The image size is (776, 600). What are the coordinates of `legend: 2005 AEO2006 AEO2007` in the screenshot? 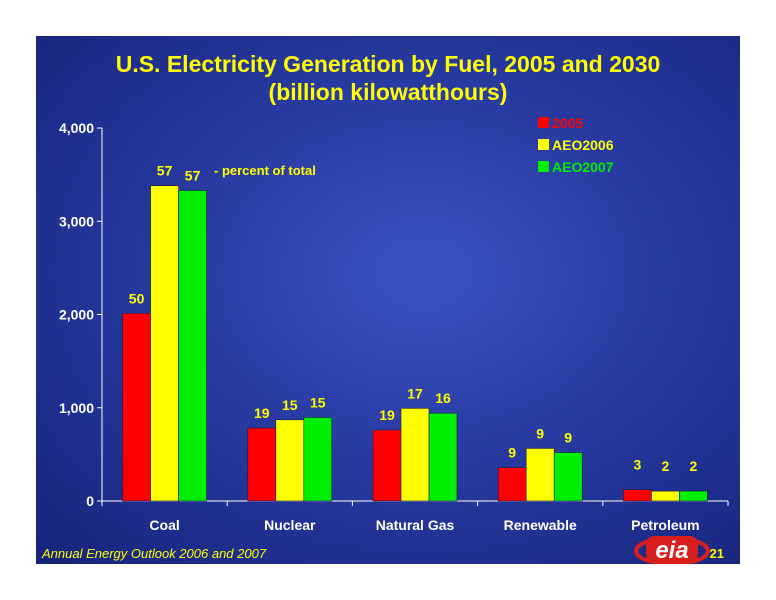 It's located at (576, 145).